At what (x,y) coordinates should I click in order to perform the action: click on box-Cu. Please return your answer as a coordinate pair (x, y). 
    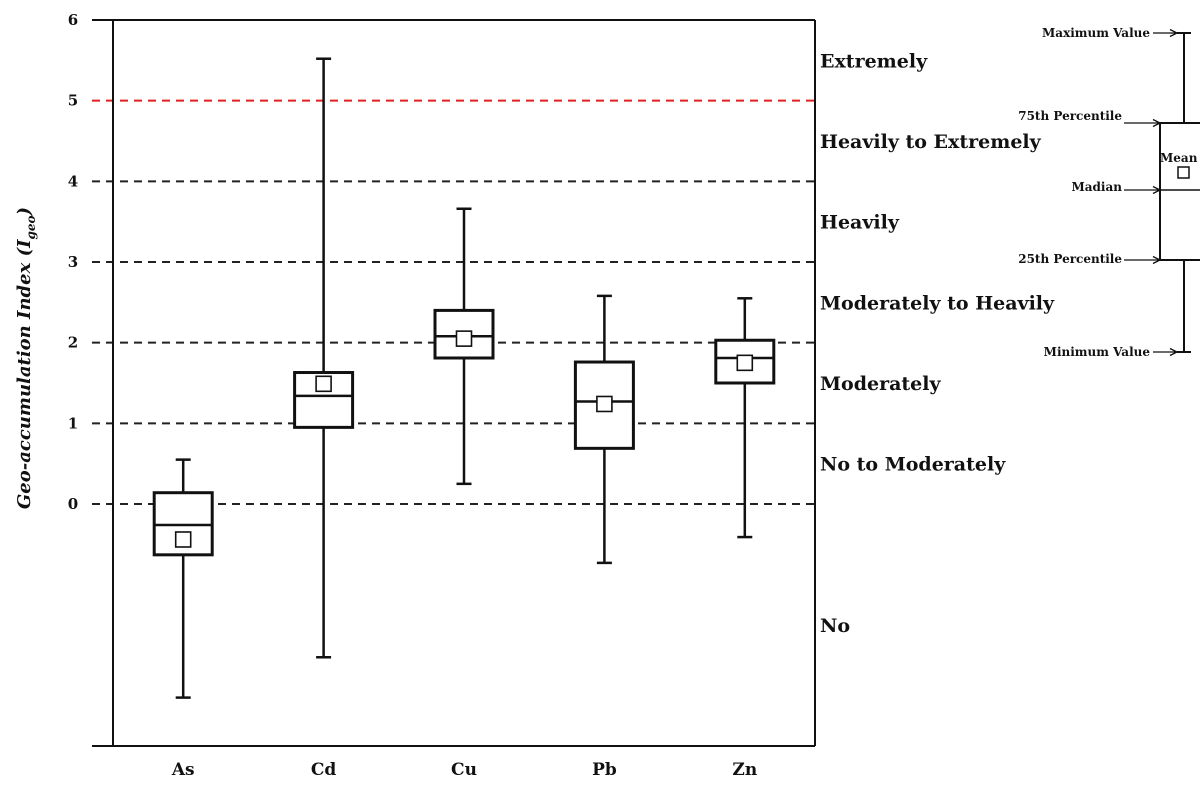
    Looking at the image, I should click on (464, 346).